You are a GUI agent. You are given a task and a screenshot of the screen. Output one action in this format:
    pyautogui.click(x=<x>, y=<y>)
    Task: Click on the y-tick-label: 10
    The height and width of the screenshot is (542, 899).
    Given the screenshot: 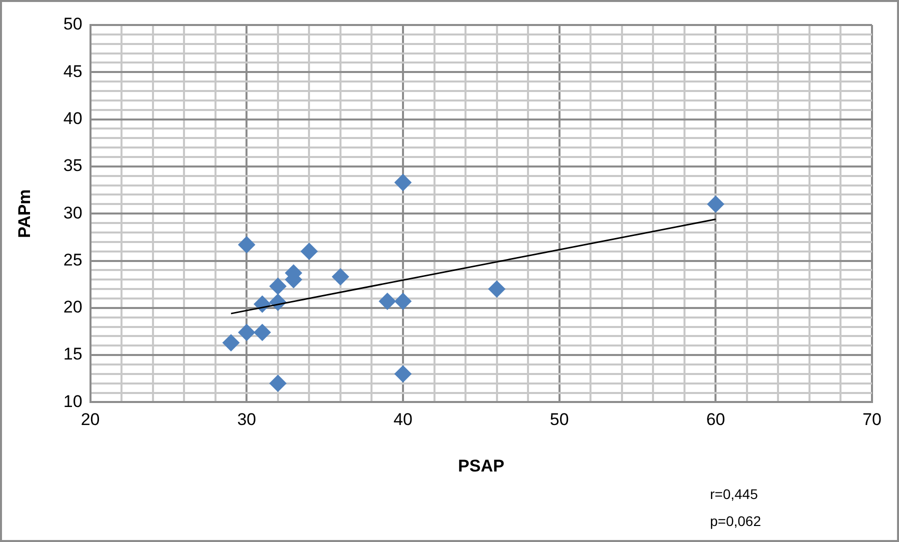 What is the action you would take?
    pyautogui.click(x=72, y=401)
    